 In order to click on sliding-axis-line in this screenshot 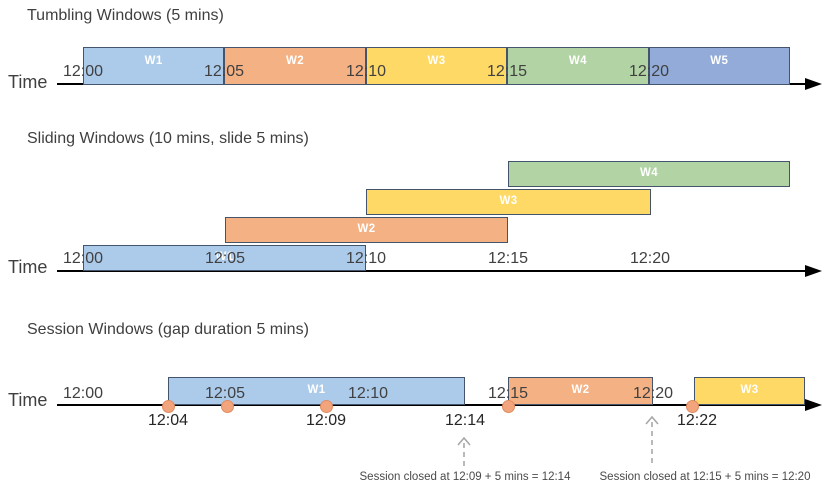, I will do `click(431, 271)`.